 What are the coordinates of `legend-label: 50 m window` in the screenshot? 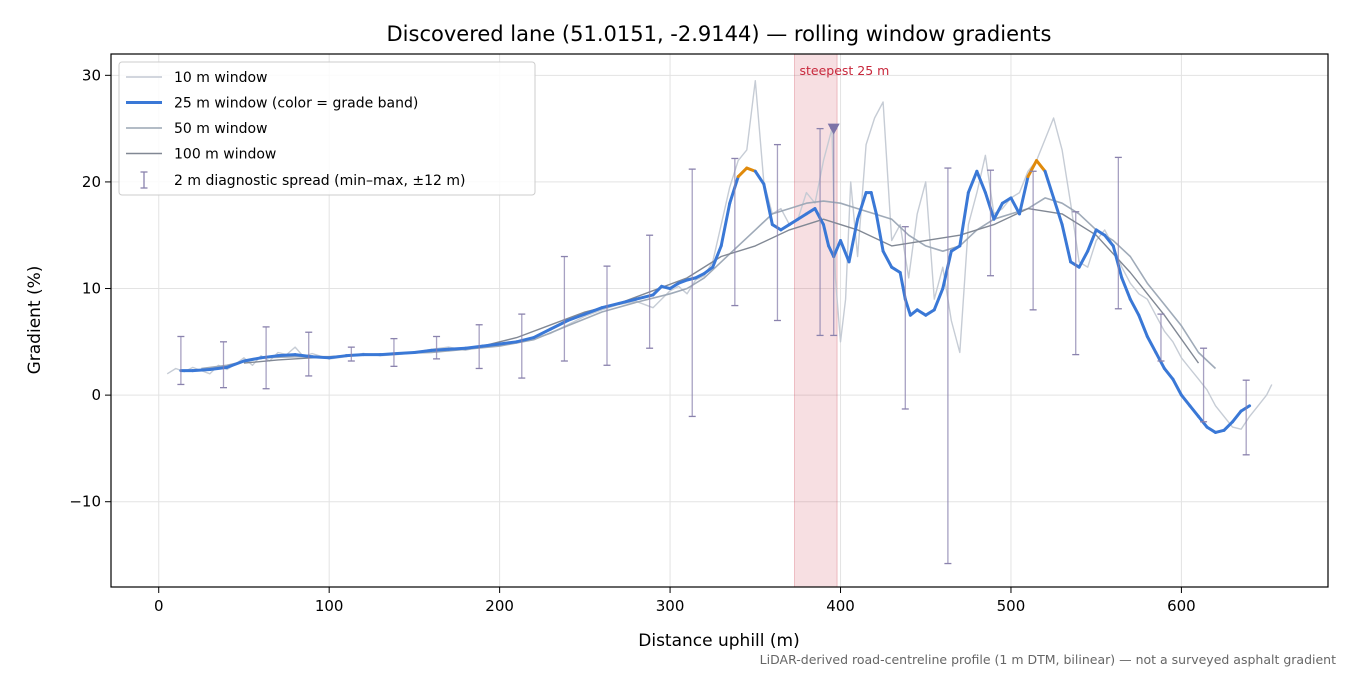 It's located at (220, 129).